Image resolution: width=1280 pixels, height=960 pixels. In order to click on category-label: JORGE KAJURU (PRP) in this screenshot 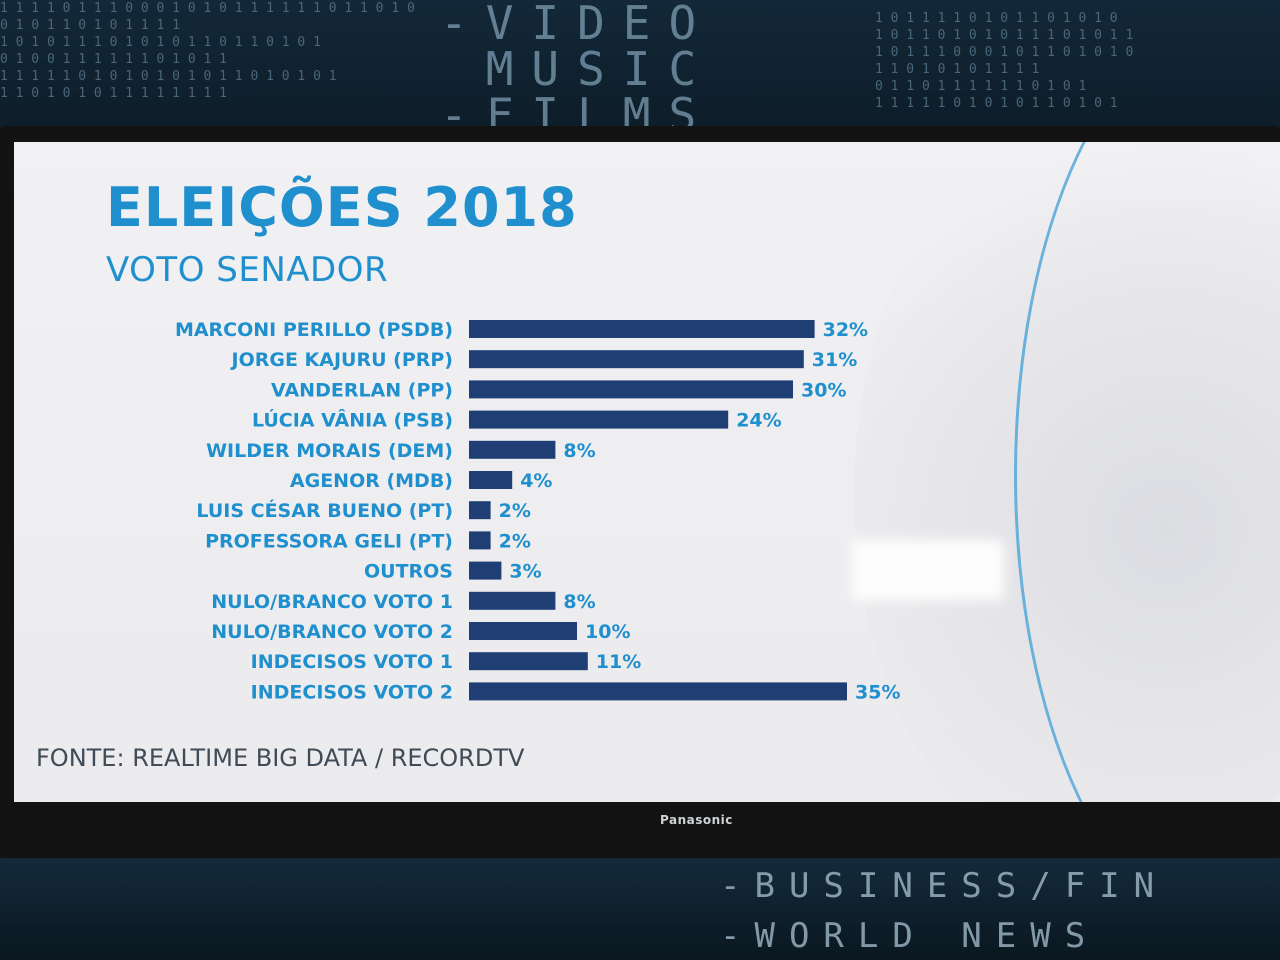, I will do `click(342, 360)`.